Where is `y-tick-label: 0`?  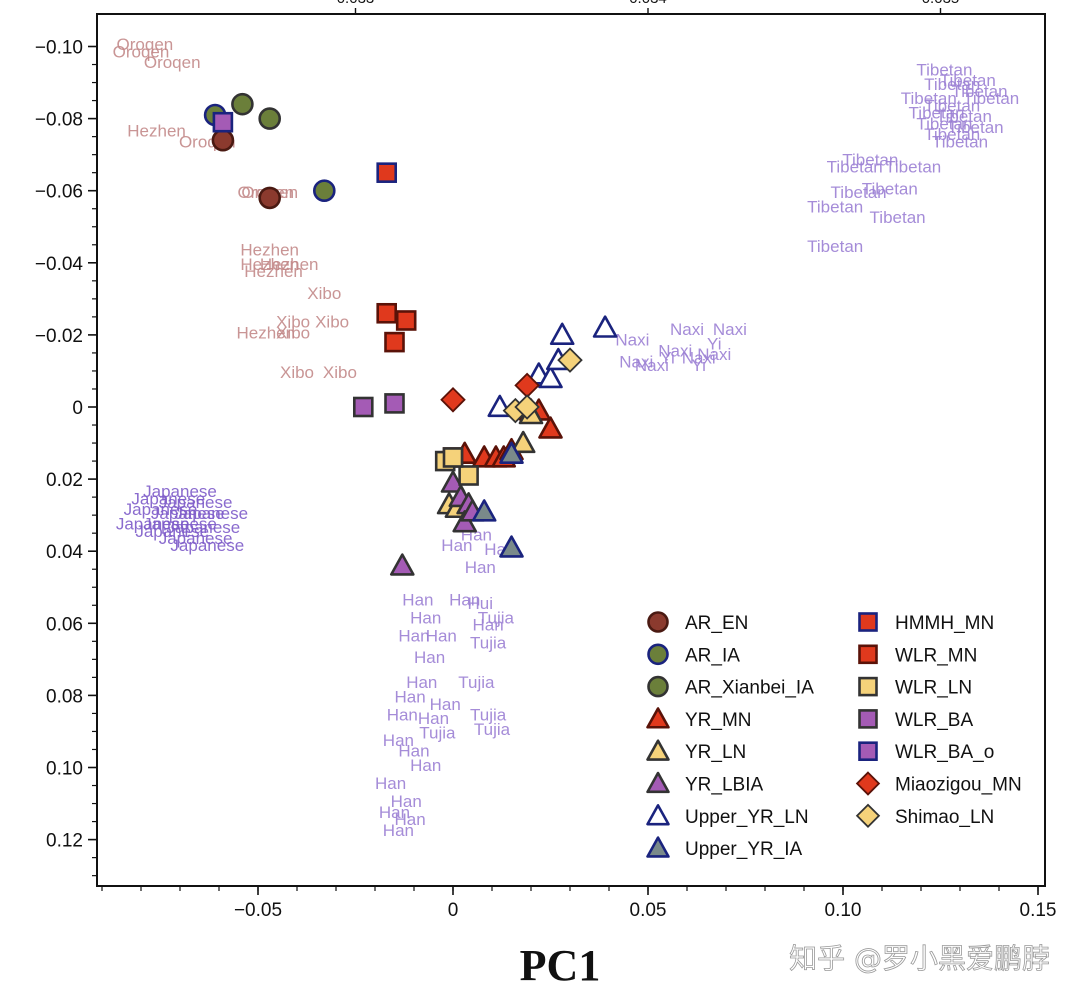
y-tick-label: 0 is located at coordinates (77, 408).